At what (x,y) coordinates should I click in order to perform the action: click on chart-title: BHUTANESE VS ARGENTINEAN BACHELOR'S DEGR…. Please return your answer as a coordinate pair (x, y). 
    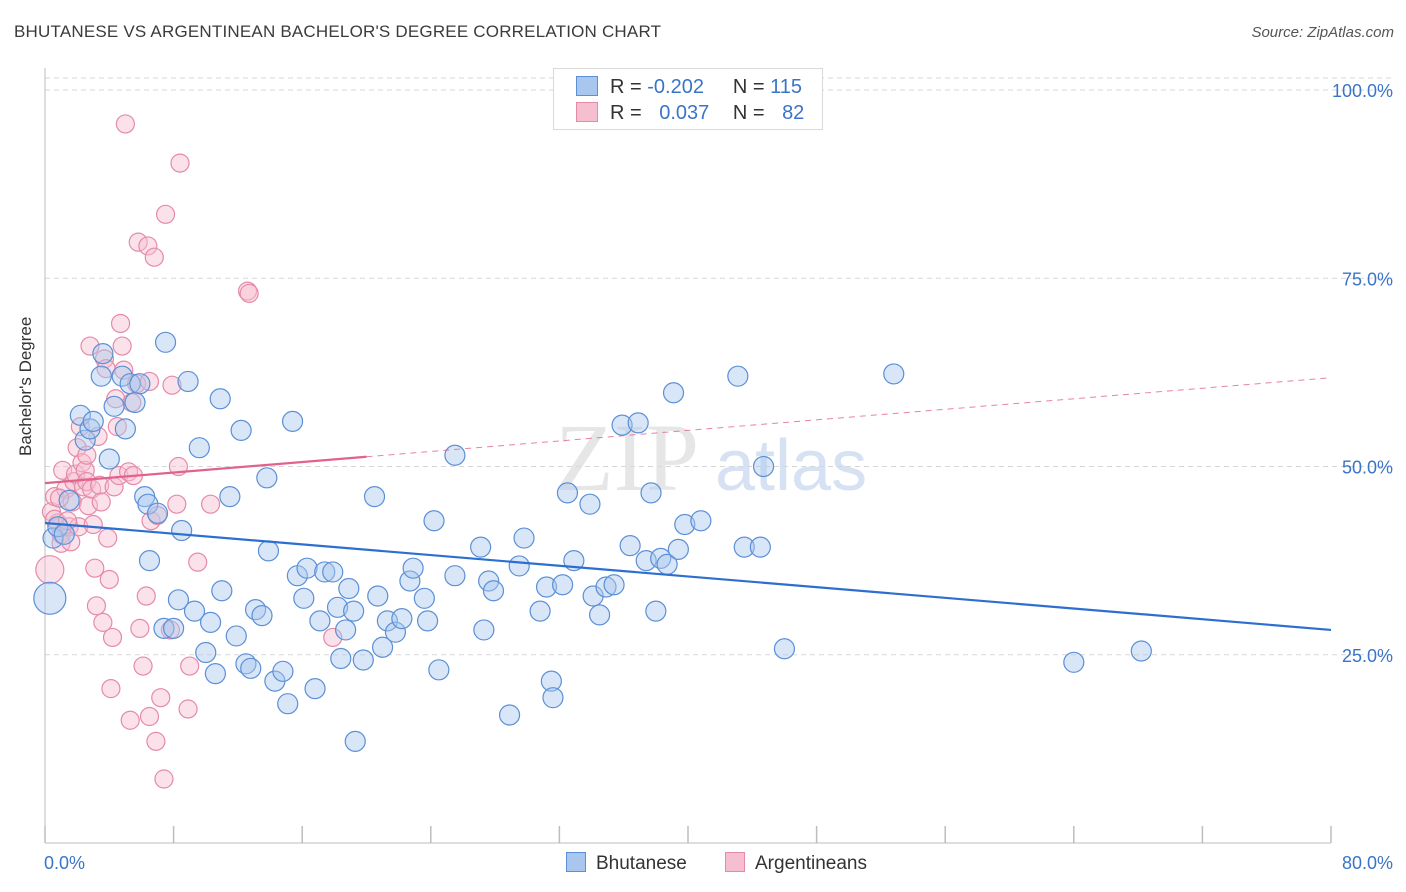
    Looking at the image, I should click on (338, 31).